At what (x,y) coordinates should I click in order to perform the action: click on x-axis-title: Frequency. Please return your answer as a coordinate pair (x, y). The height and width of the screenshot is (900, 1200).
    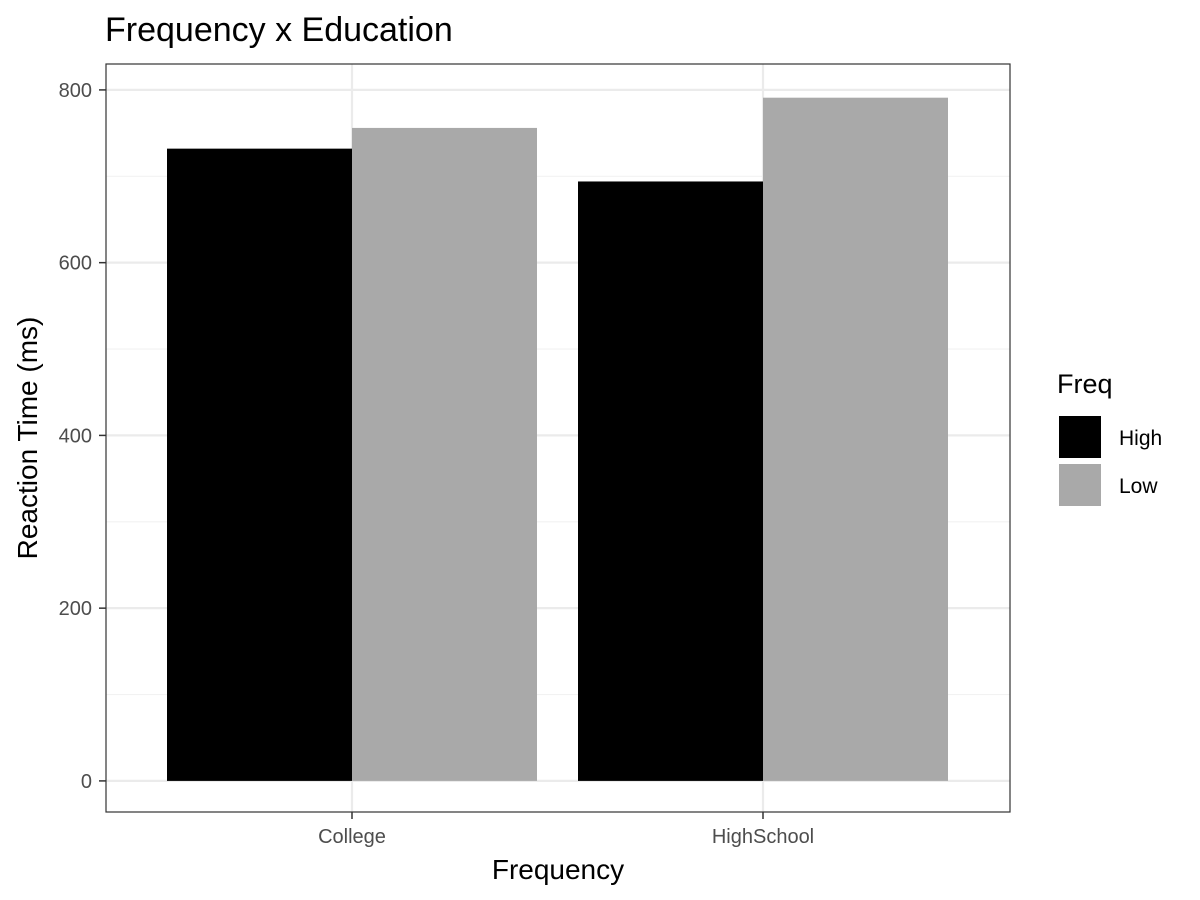
    Looking at the image, I should click on (558, 869).